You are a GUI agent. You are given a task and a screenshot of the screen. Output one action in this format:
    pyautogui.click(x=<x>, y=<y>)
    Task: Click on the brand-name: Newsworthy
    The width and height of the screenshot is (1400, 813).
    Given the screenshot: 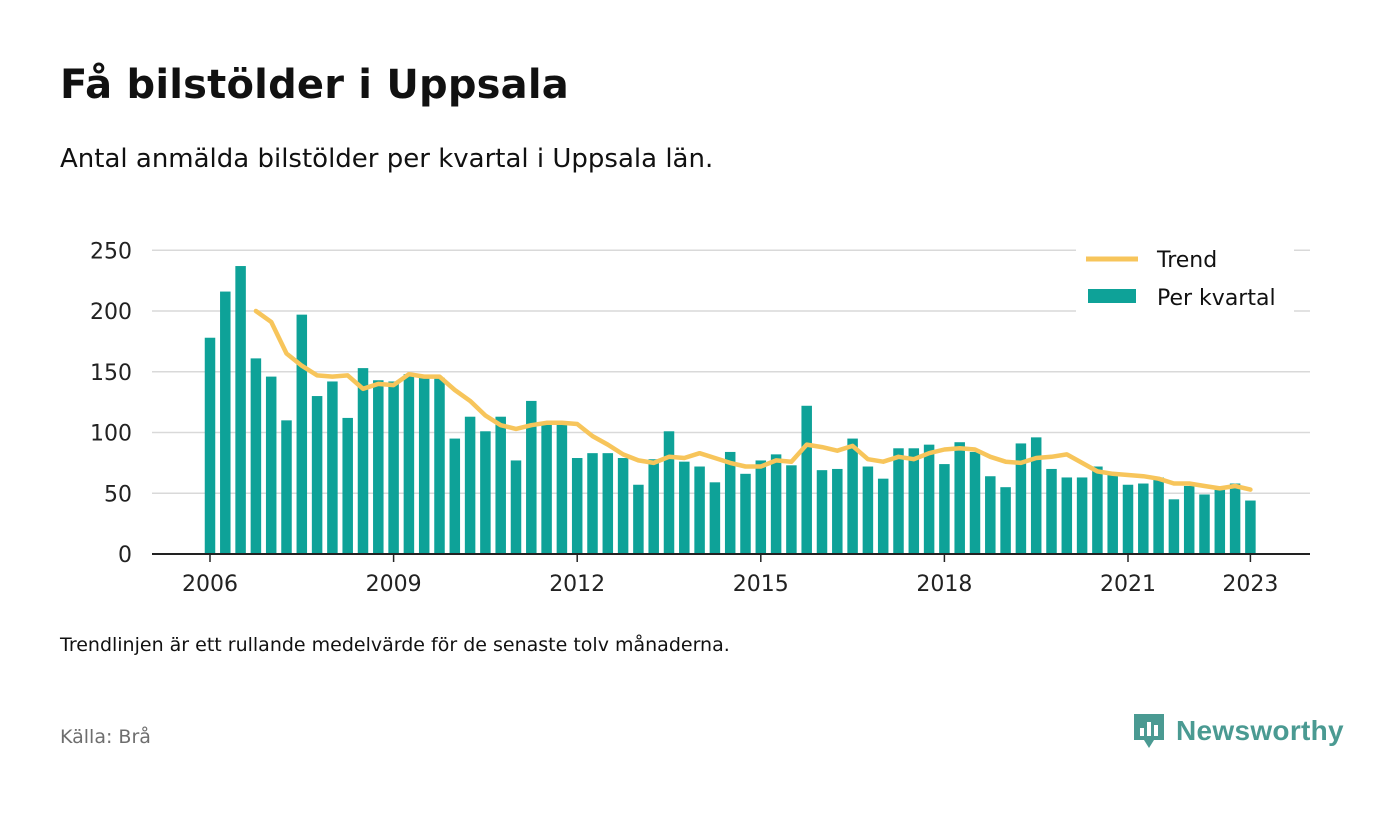 What is the action you would take?
    pyautogui.click(x=1260, y=730)
    